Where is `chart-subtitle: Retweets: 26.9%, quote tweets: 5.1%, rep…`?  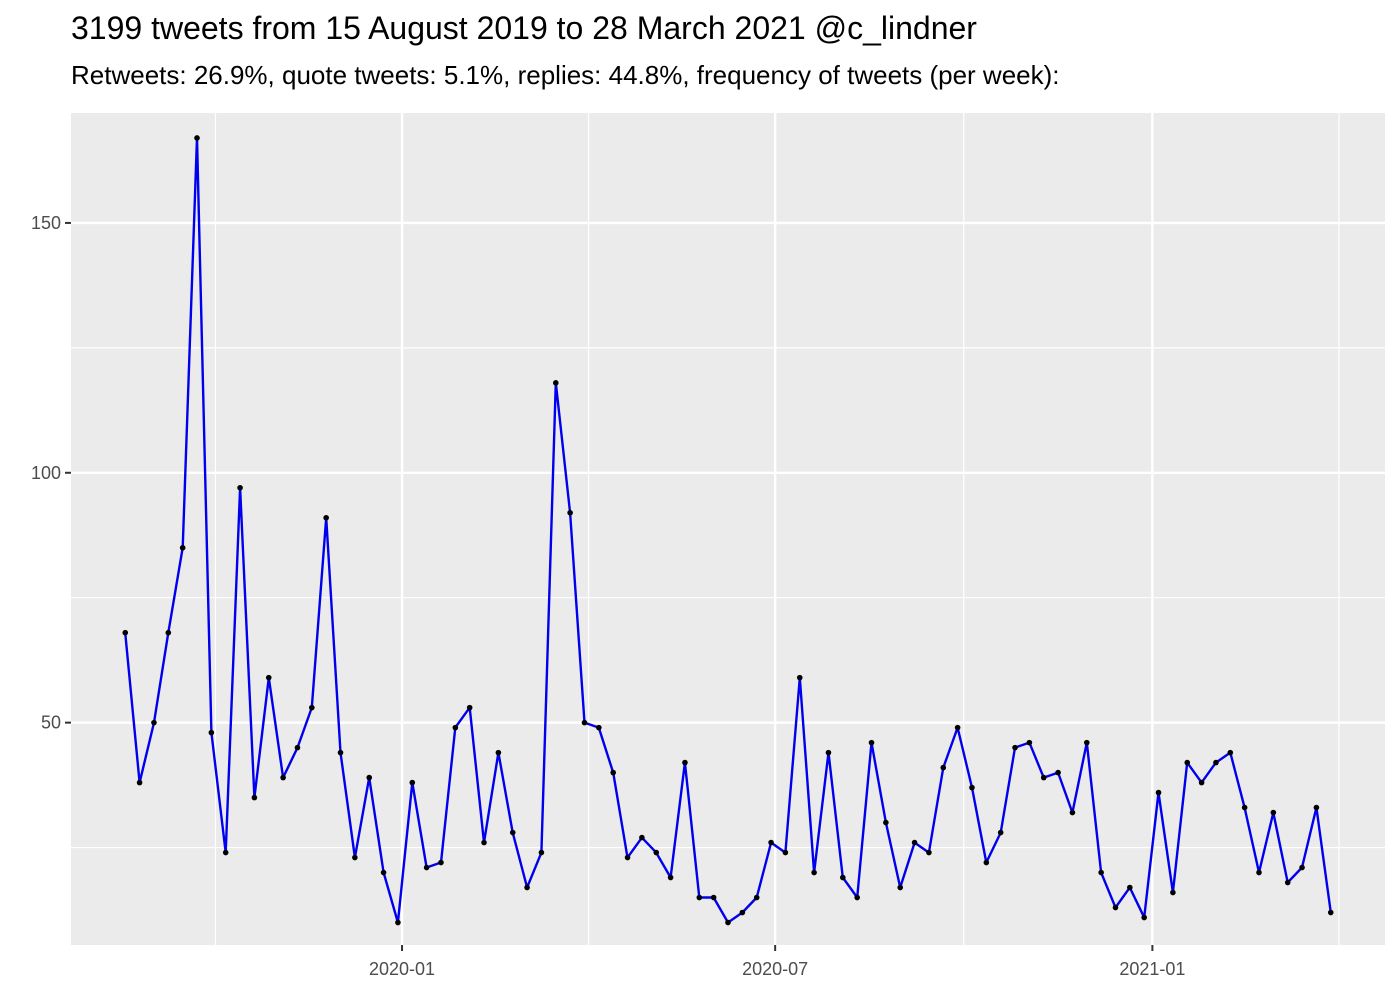
chart-subtitle: Retweets: 26.9%, quote tweets: 5.1%, rep… is located at coordinates (565, 75).